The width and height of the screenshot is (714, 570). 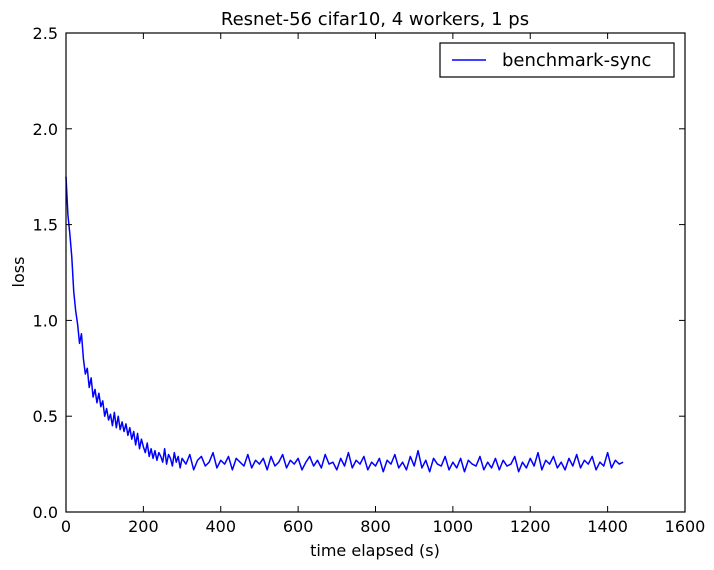 I want to click on x-tick-label: 200, so click(x=143, y=526).